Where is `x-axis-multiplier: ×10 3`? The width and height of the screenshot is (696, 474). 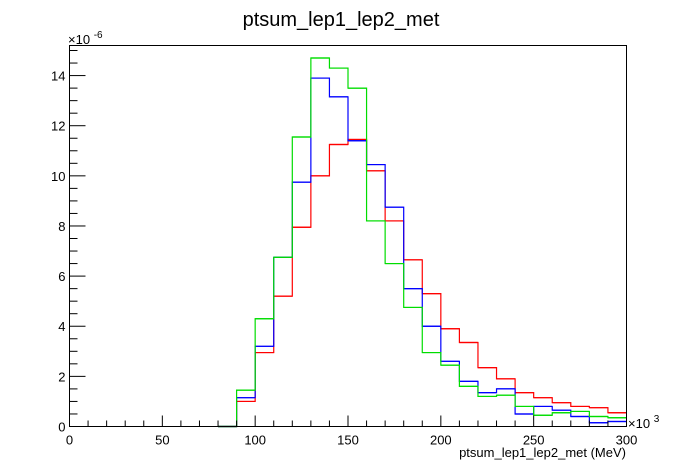
x-axis-multiplier: ×10 3 is located at coordinates (644, 422).